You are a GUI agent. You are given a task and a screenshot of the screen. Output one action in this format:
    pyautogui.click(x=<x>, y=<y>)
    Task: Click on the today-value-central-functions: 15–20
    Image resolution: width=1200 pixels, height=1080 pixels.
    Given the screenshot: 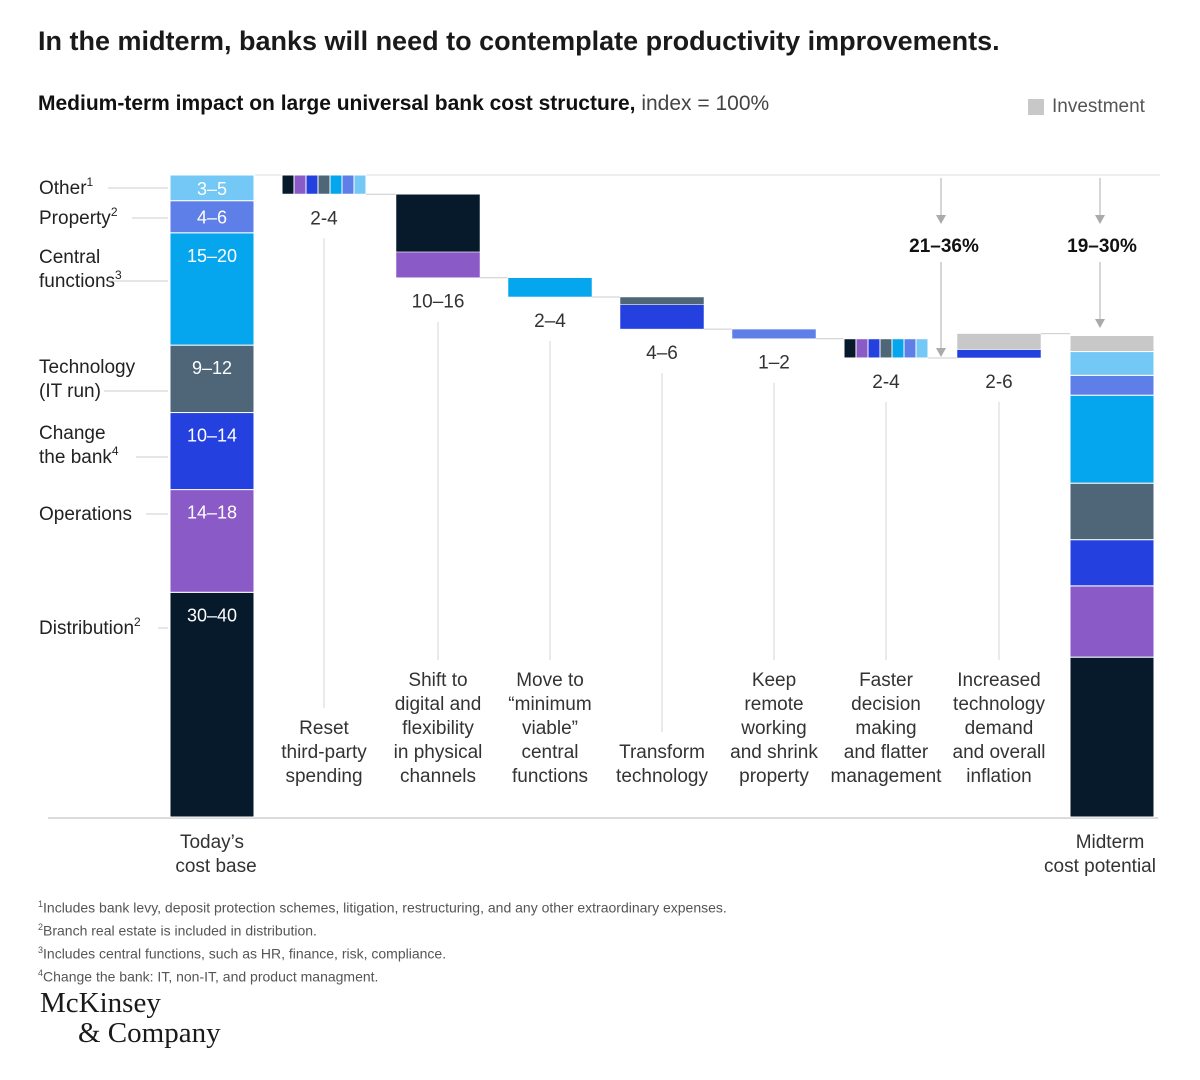 What is the action you would take?
    pyautogui.click(x=212, y=256)
    